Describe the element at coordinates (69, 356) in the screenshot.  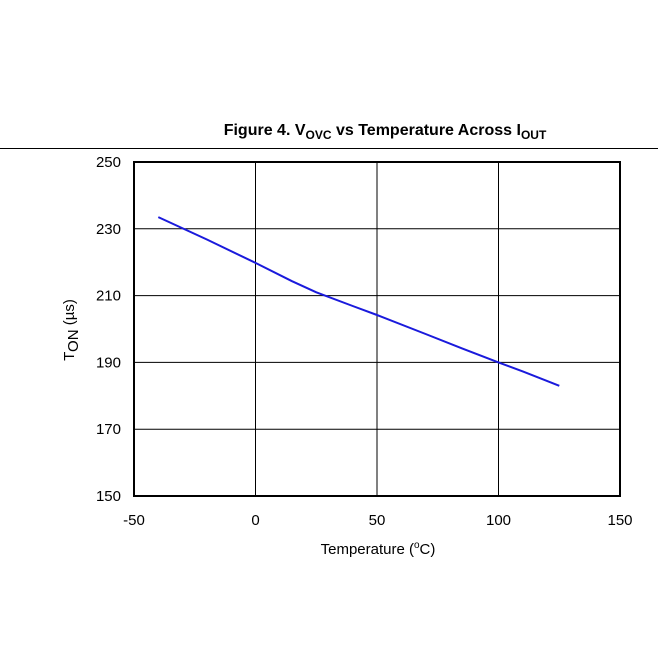
I see `y-axis-label-main: T` at that location.